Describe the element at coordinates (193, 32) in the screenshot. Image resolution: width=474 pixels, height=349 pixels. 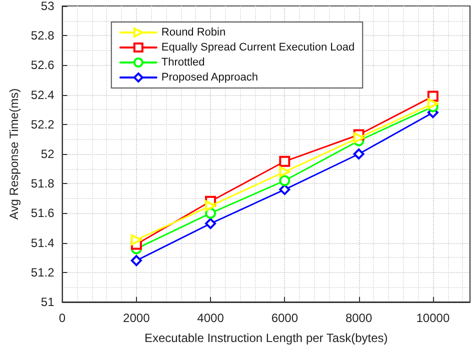
I see `legend-label: Round Robin` at that location.